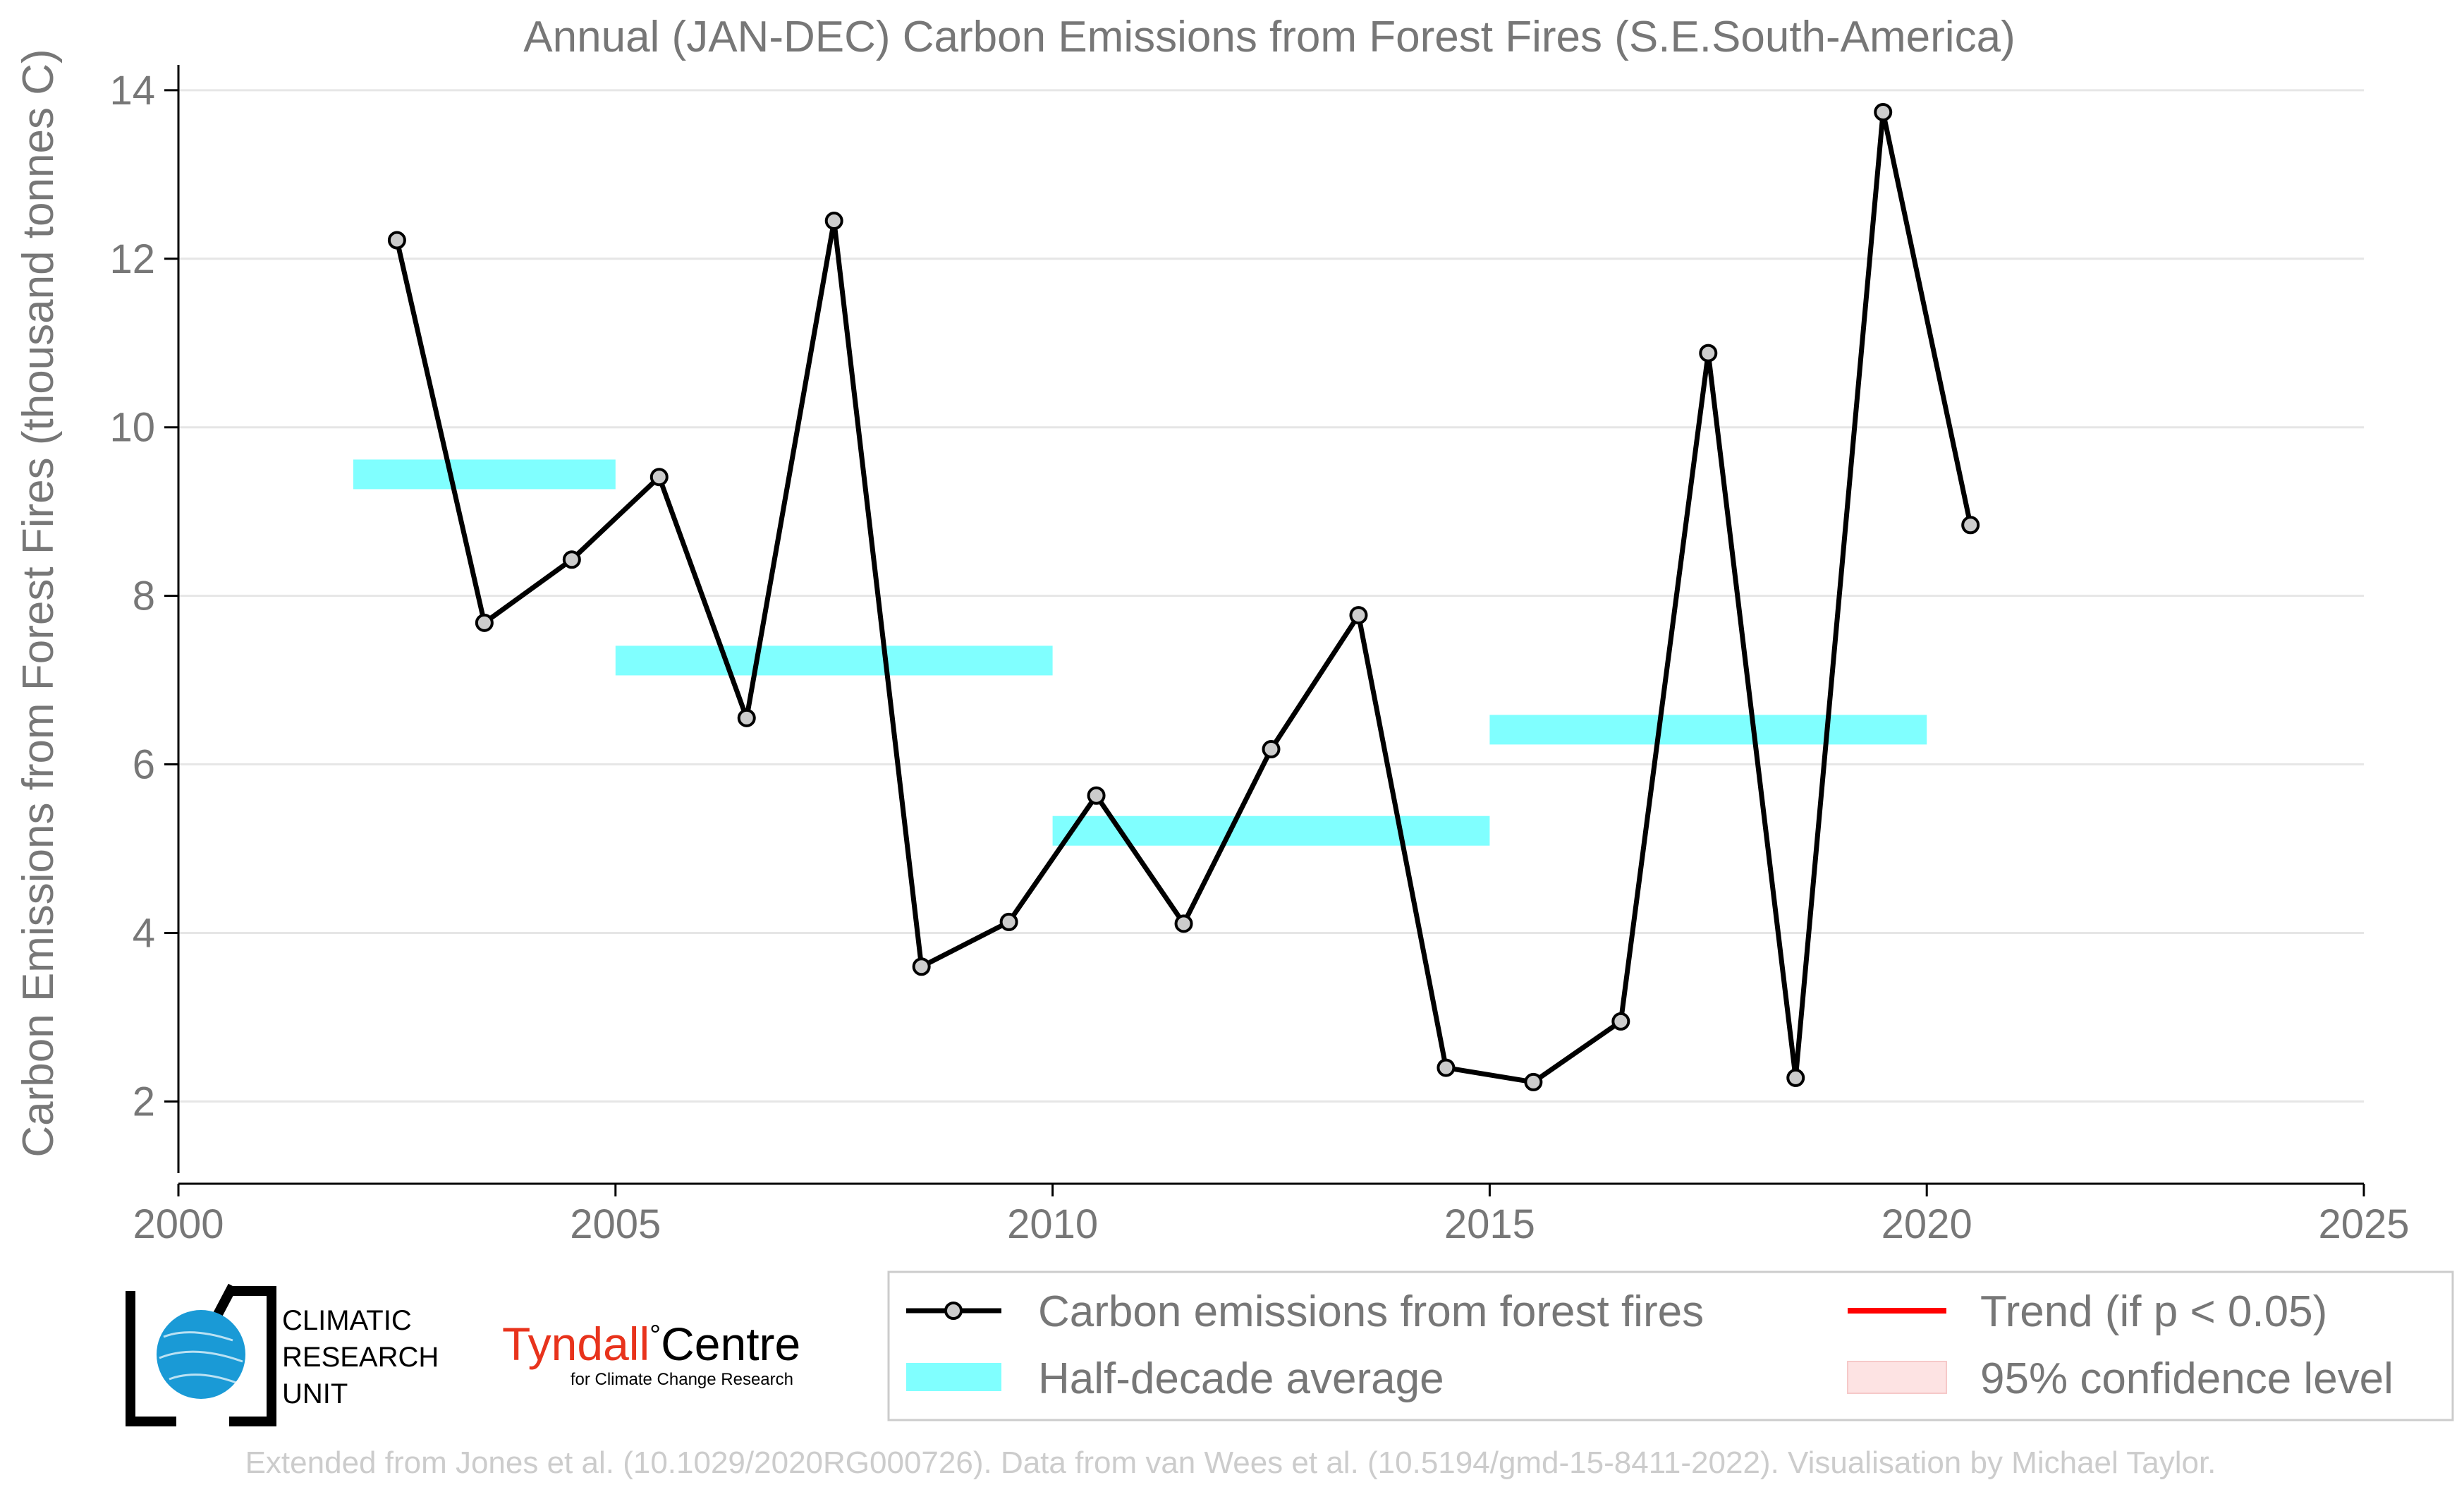 Image resolution: width=2464 pixels, height=1504 pixels. I want to click on legend-patch-confidence, so click(1897, 1377).